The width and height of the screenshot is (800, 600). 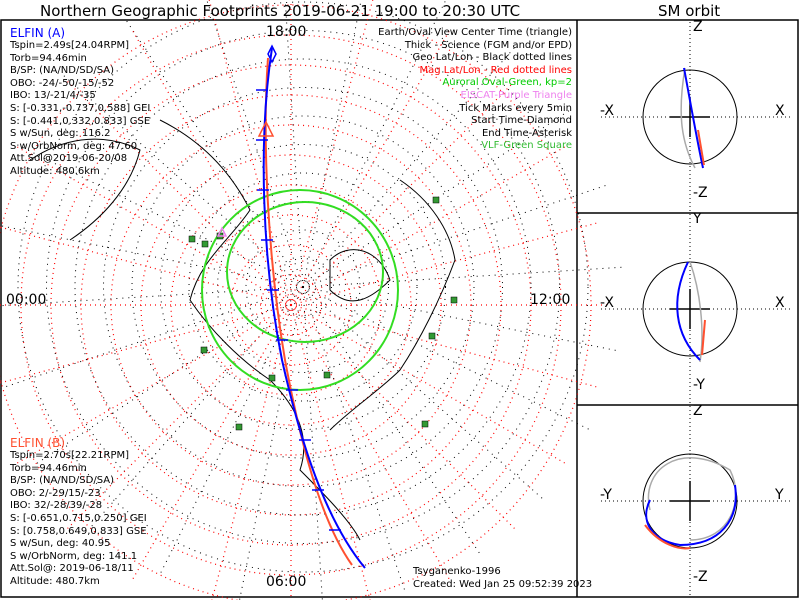 What do you see at coordinates (700, 577) in the screenshot?
I see `orbit-axis-label-bottom: -Z` at bounding box center [700, 577].